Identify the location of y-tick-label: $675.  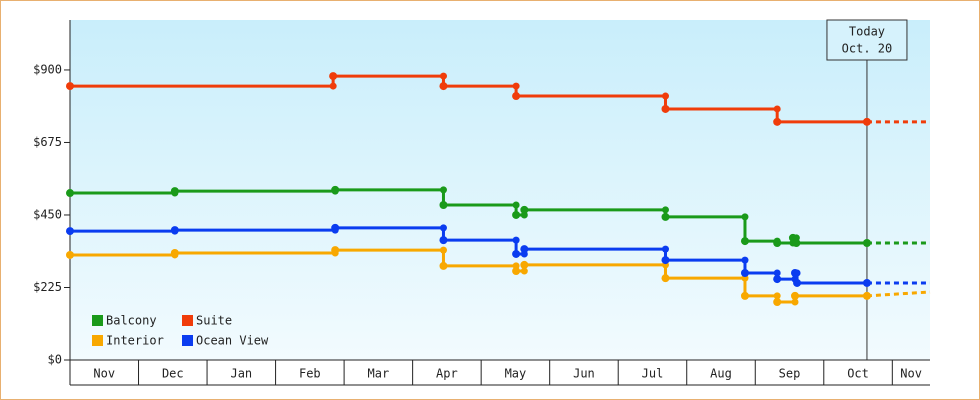
(47, 142).